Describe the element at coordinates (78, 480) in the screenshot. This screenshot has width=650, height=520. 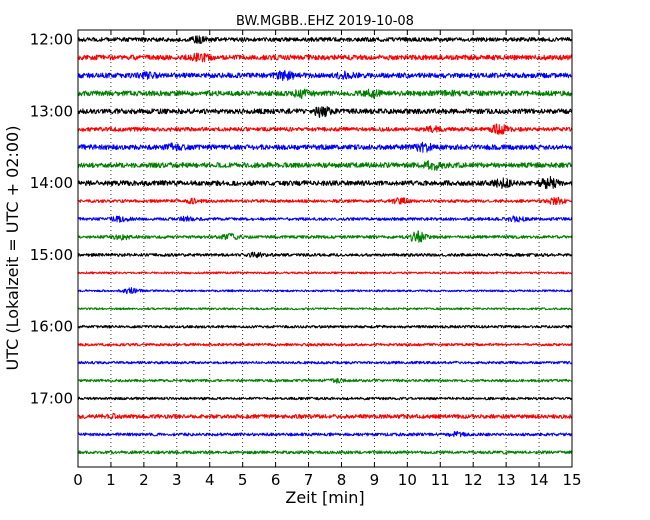
I see `x-tick-label-0: 0` at that location.